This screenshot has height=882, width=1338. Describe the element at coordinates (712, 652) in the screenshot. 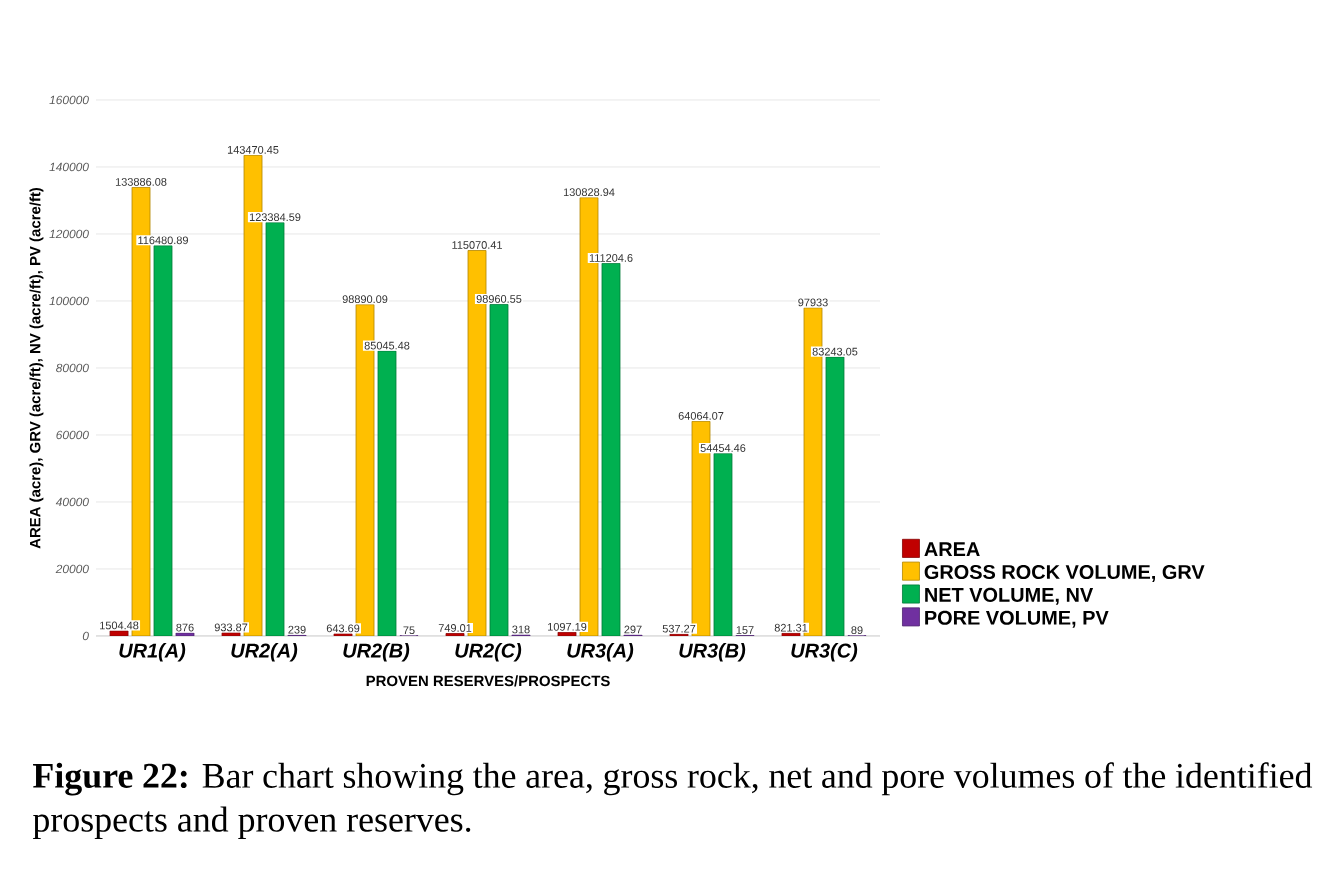

I see `x-tick-label: UR3(B)` at that location.